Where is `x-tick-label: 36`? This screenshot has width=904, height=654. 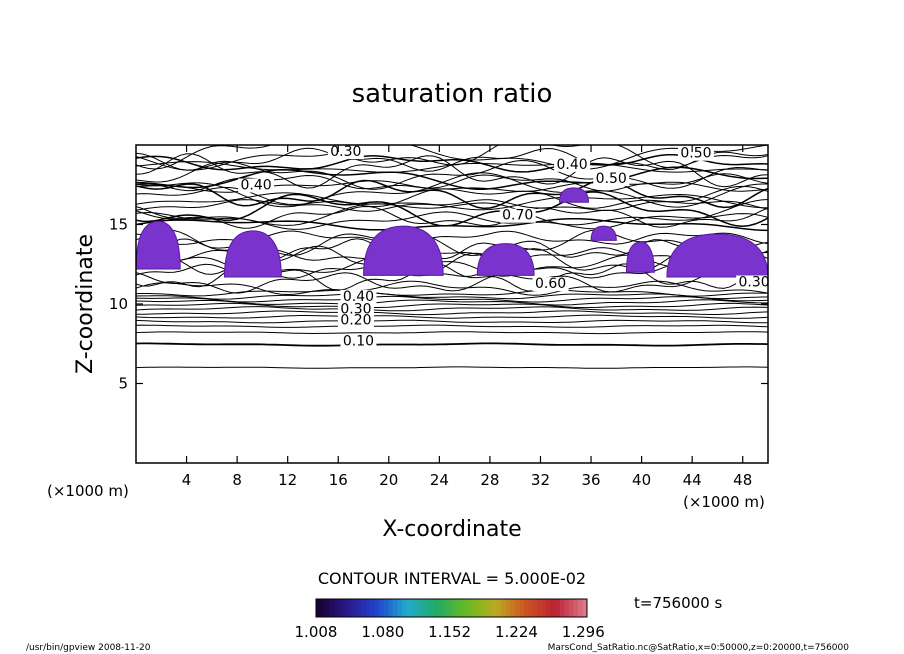 x-tick-label: 36 is located at coordinates (590, 480).